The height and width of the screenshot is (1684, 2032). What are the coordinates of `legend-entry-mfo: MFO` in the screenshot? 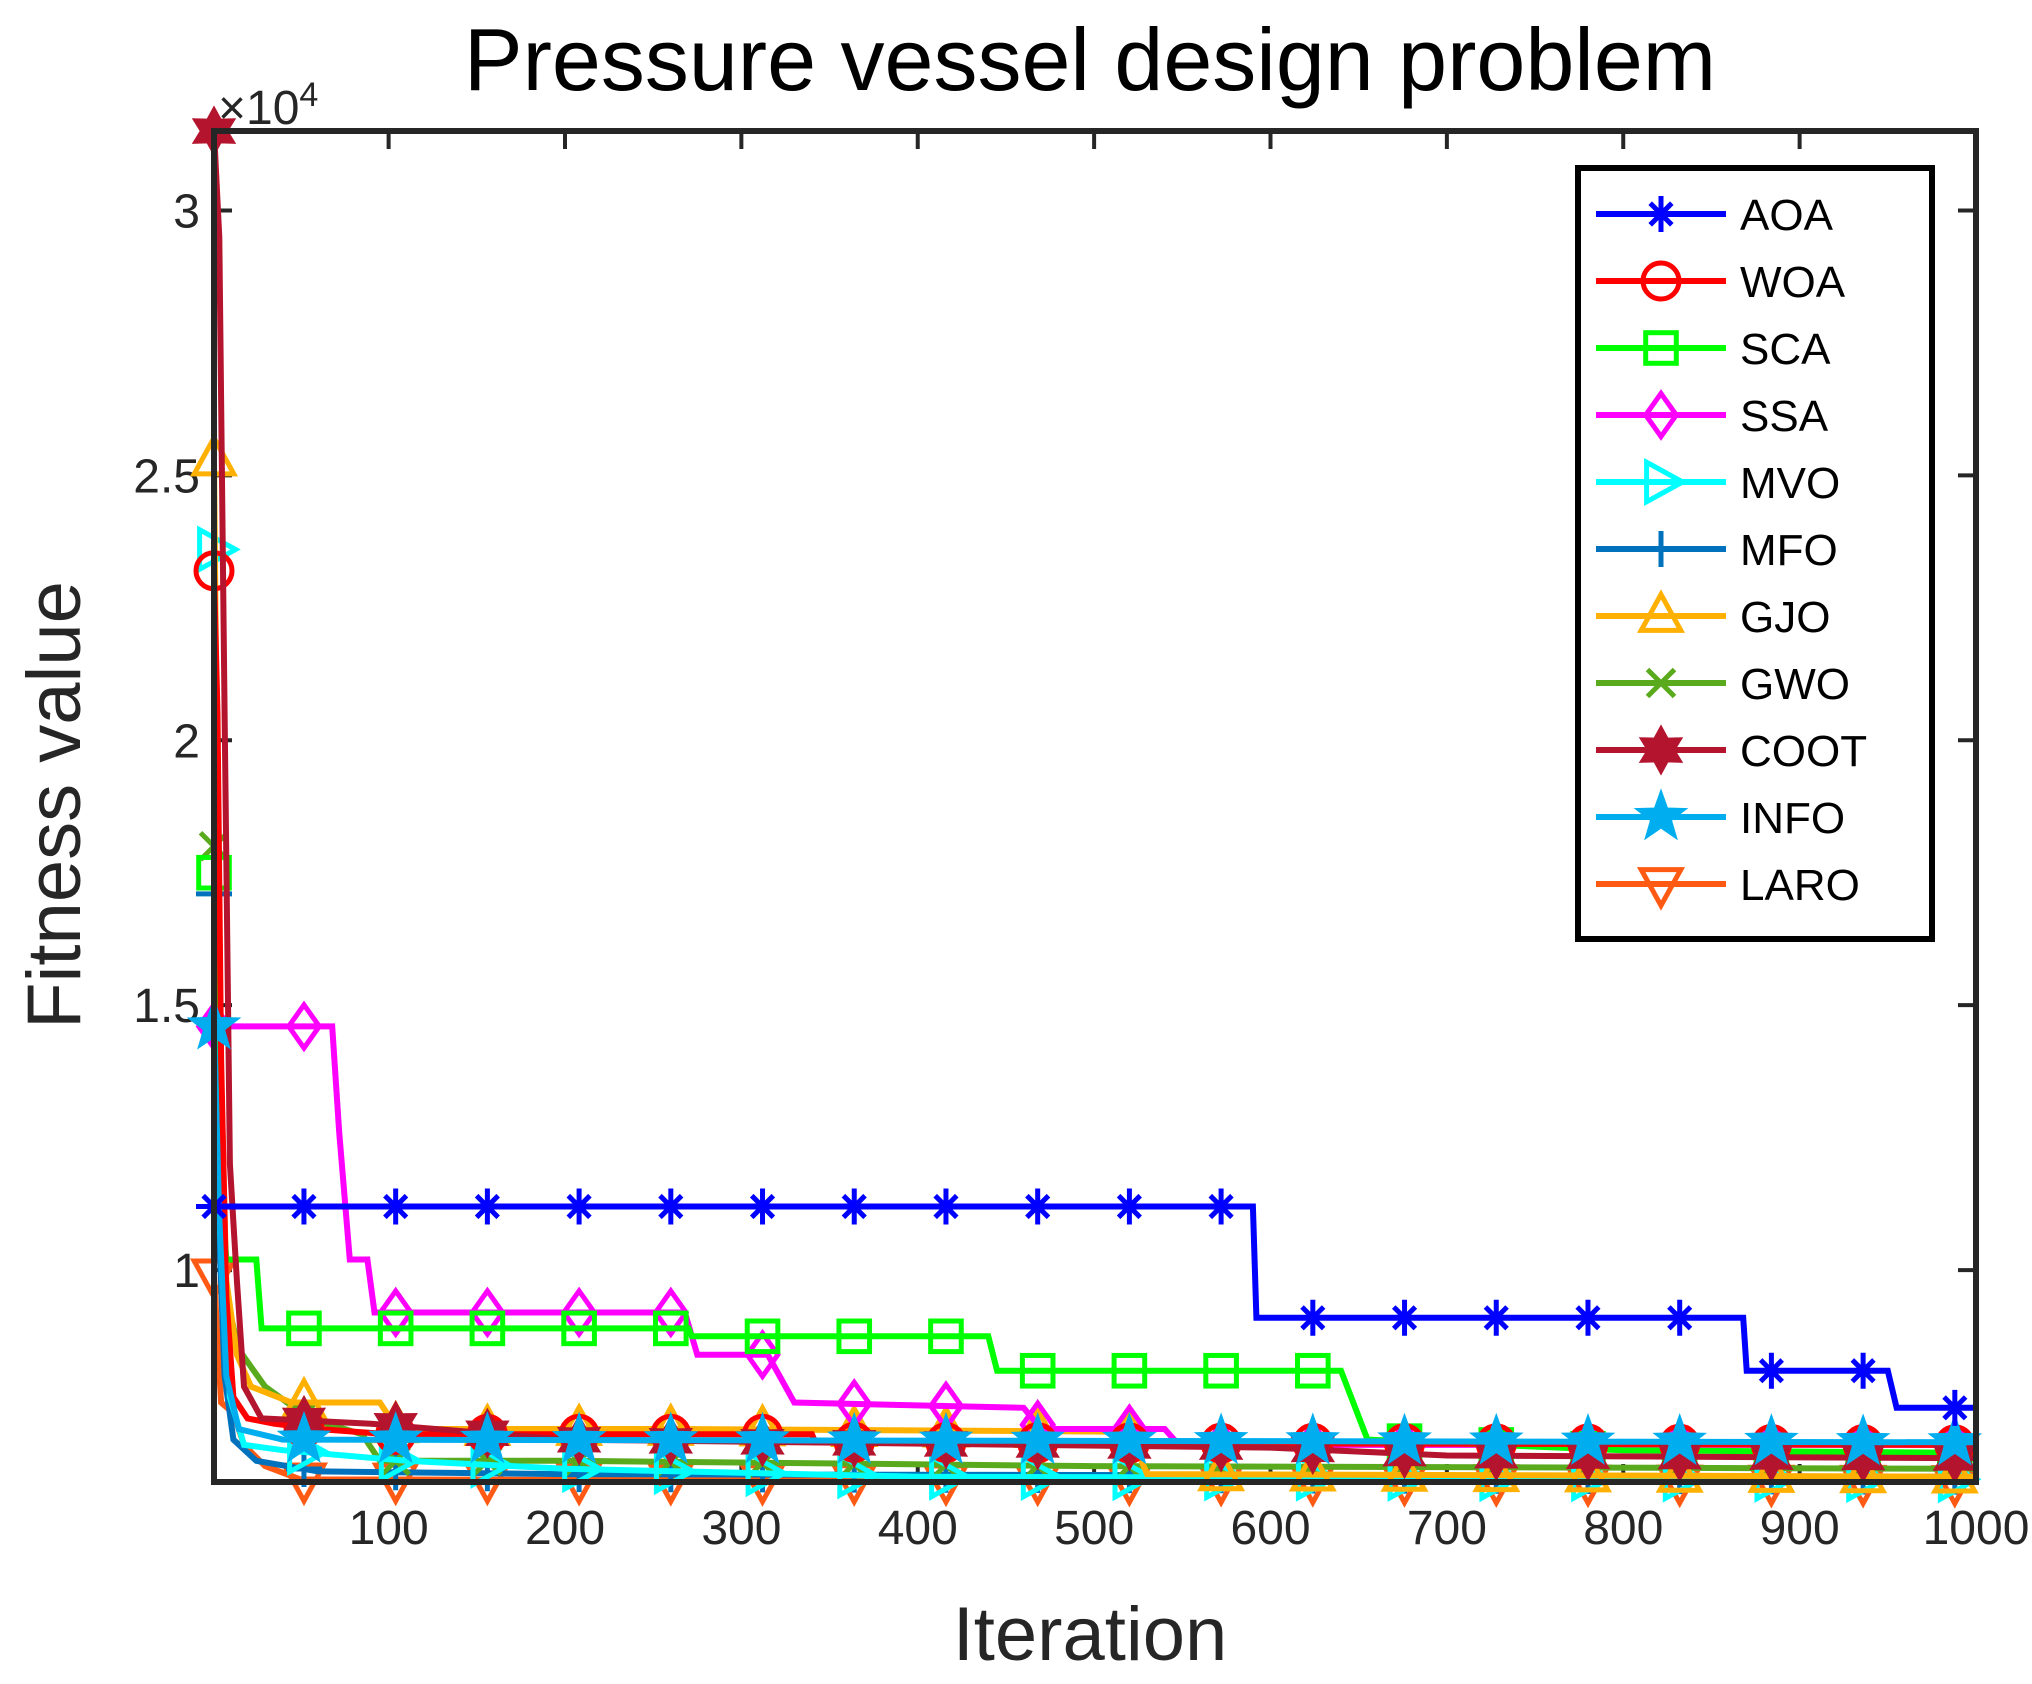 It's located at (1717, 550).